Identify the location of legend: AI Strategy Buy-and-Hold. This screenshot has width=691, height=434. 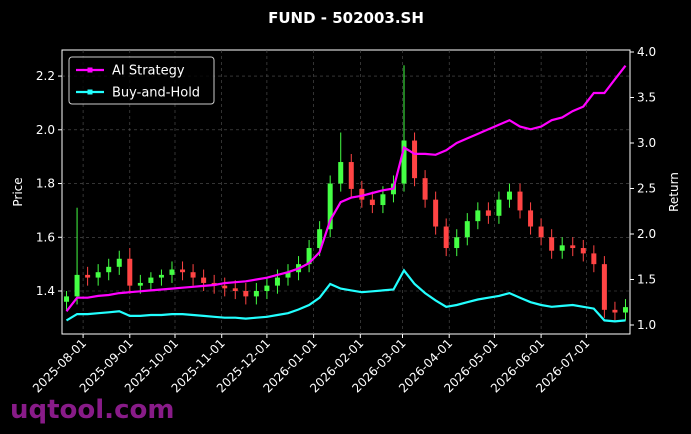
(141, 80).